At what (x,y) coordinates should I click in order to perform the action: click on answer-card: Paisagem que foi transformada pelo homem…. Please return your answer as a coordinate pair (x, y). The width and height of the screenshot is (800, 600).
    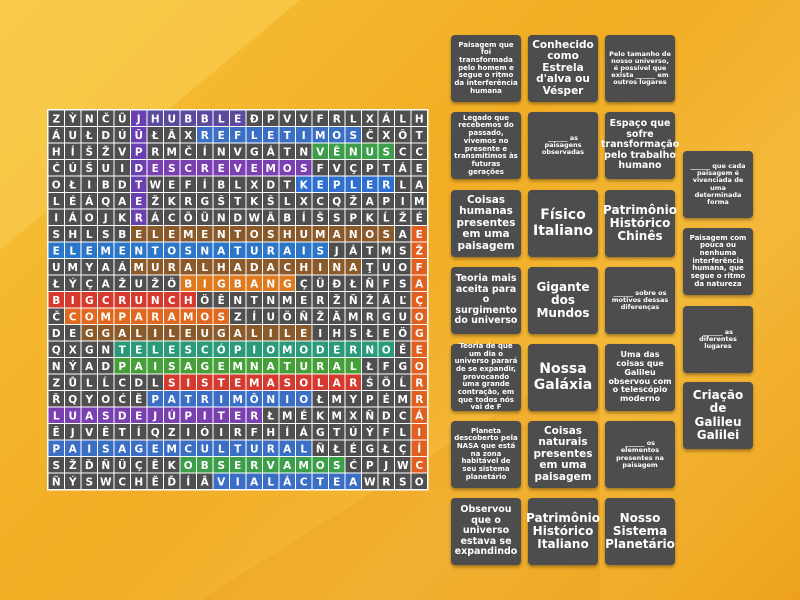
    Looking at the image, I should click on (486, 68).